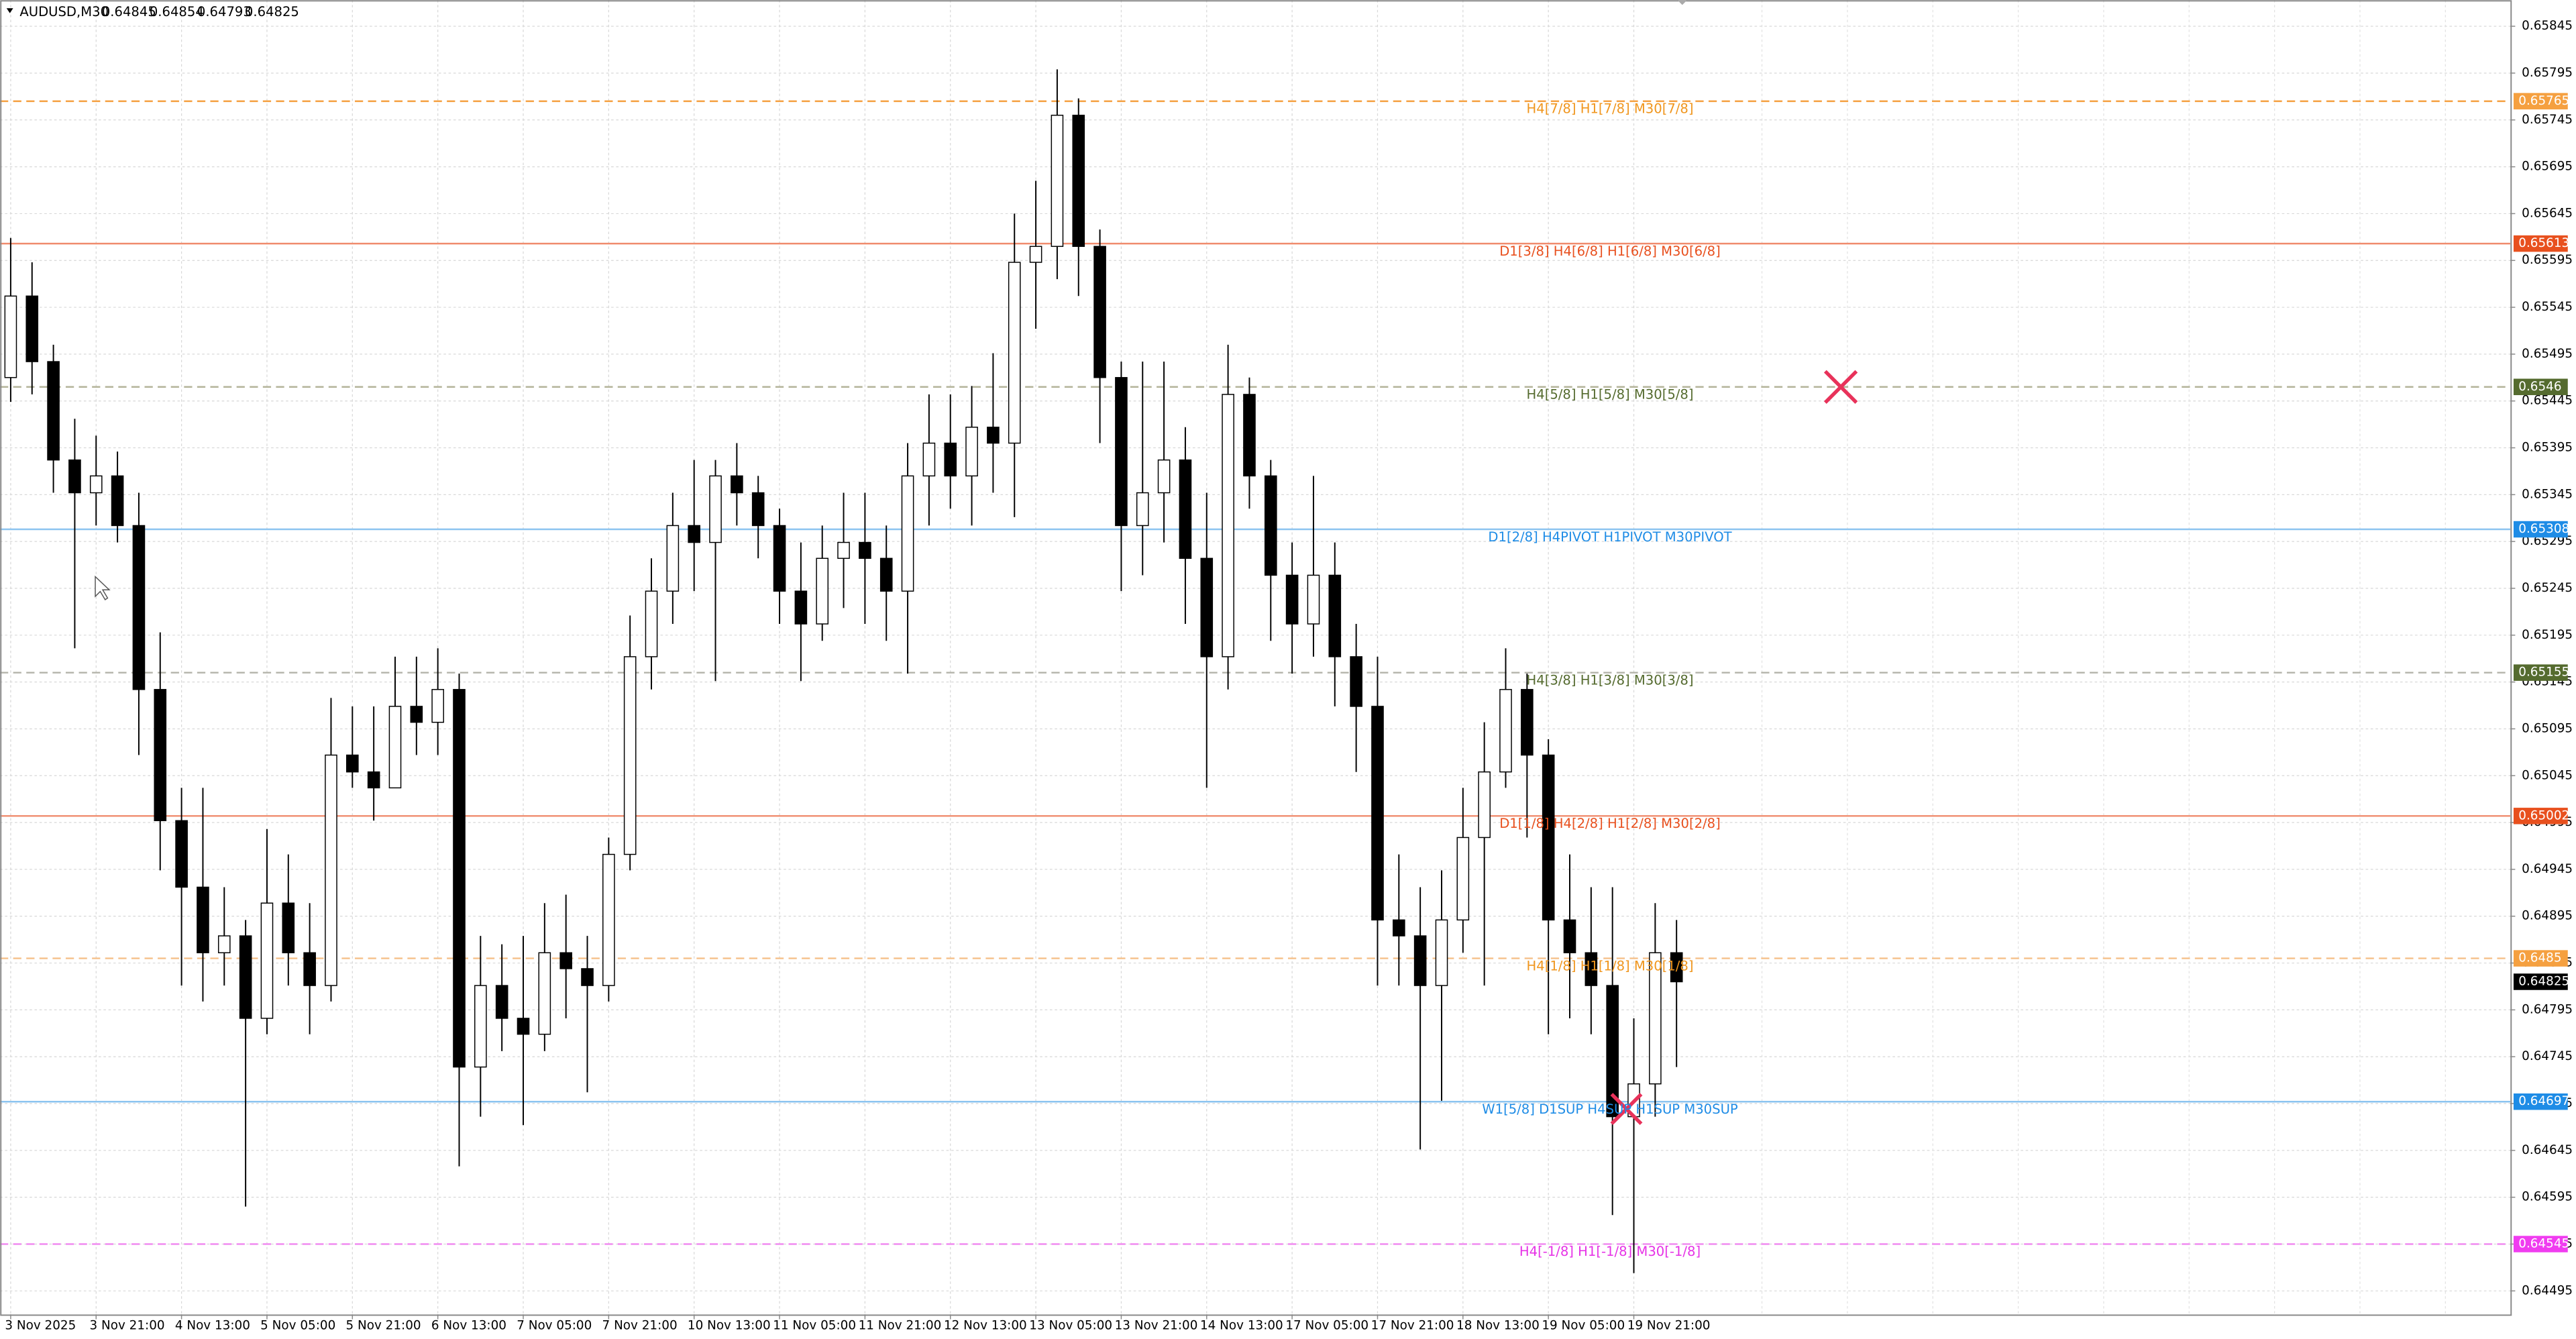 The height and width of the screenshot is (1339, 2576). What do you see at coordinates (1326, 1325) in the screenshot?
I see `x-tick-label: 17 Nov 05:00` at bounding box center [1326, 1325].